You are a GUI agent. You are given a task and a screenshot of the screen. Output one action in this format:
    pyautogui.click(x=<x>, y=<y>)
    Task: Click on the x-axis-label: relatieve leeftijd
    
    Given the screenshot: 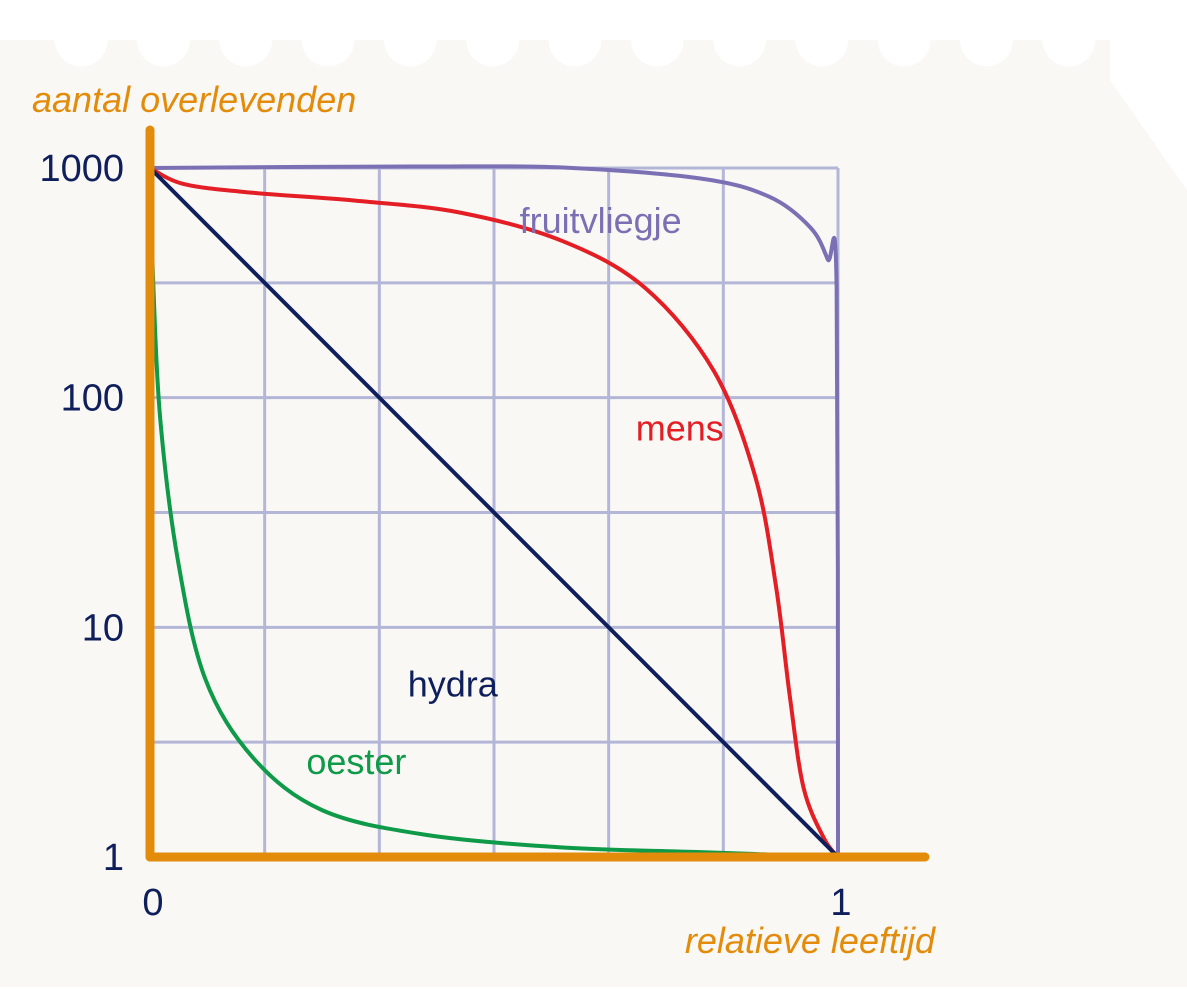 What is the action you would take?
    pyautogui.click(x=810, y=940)
    